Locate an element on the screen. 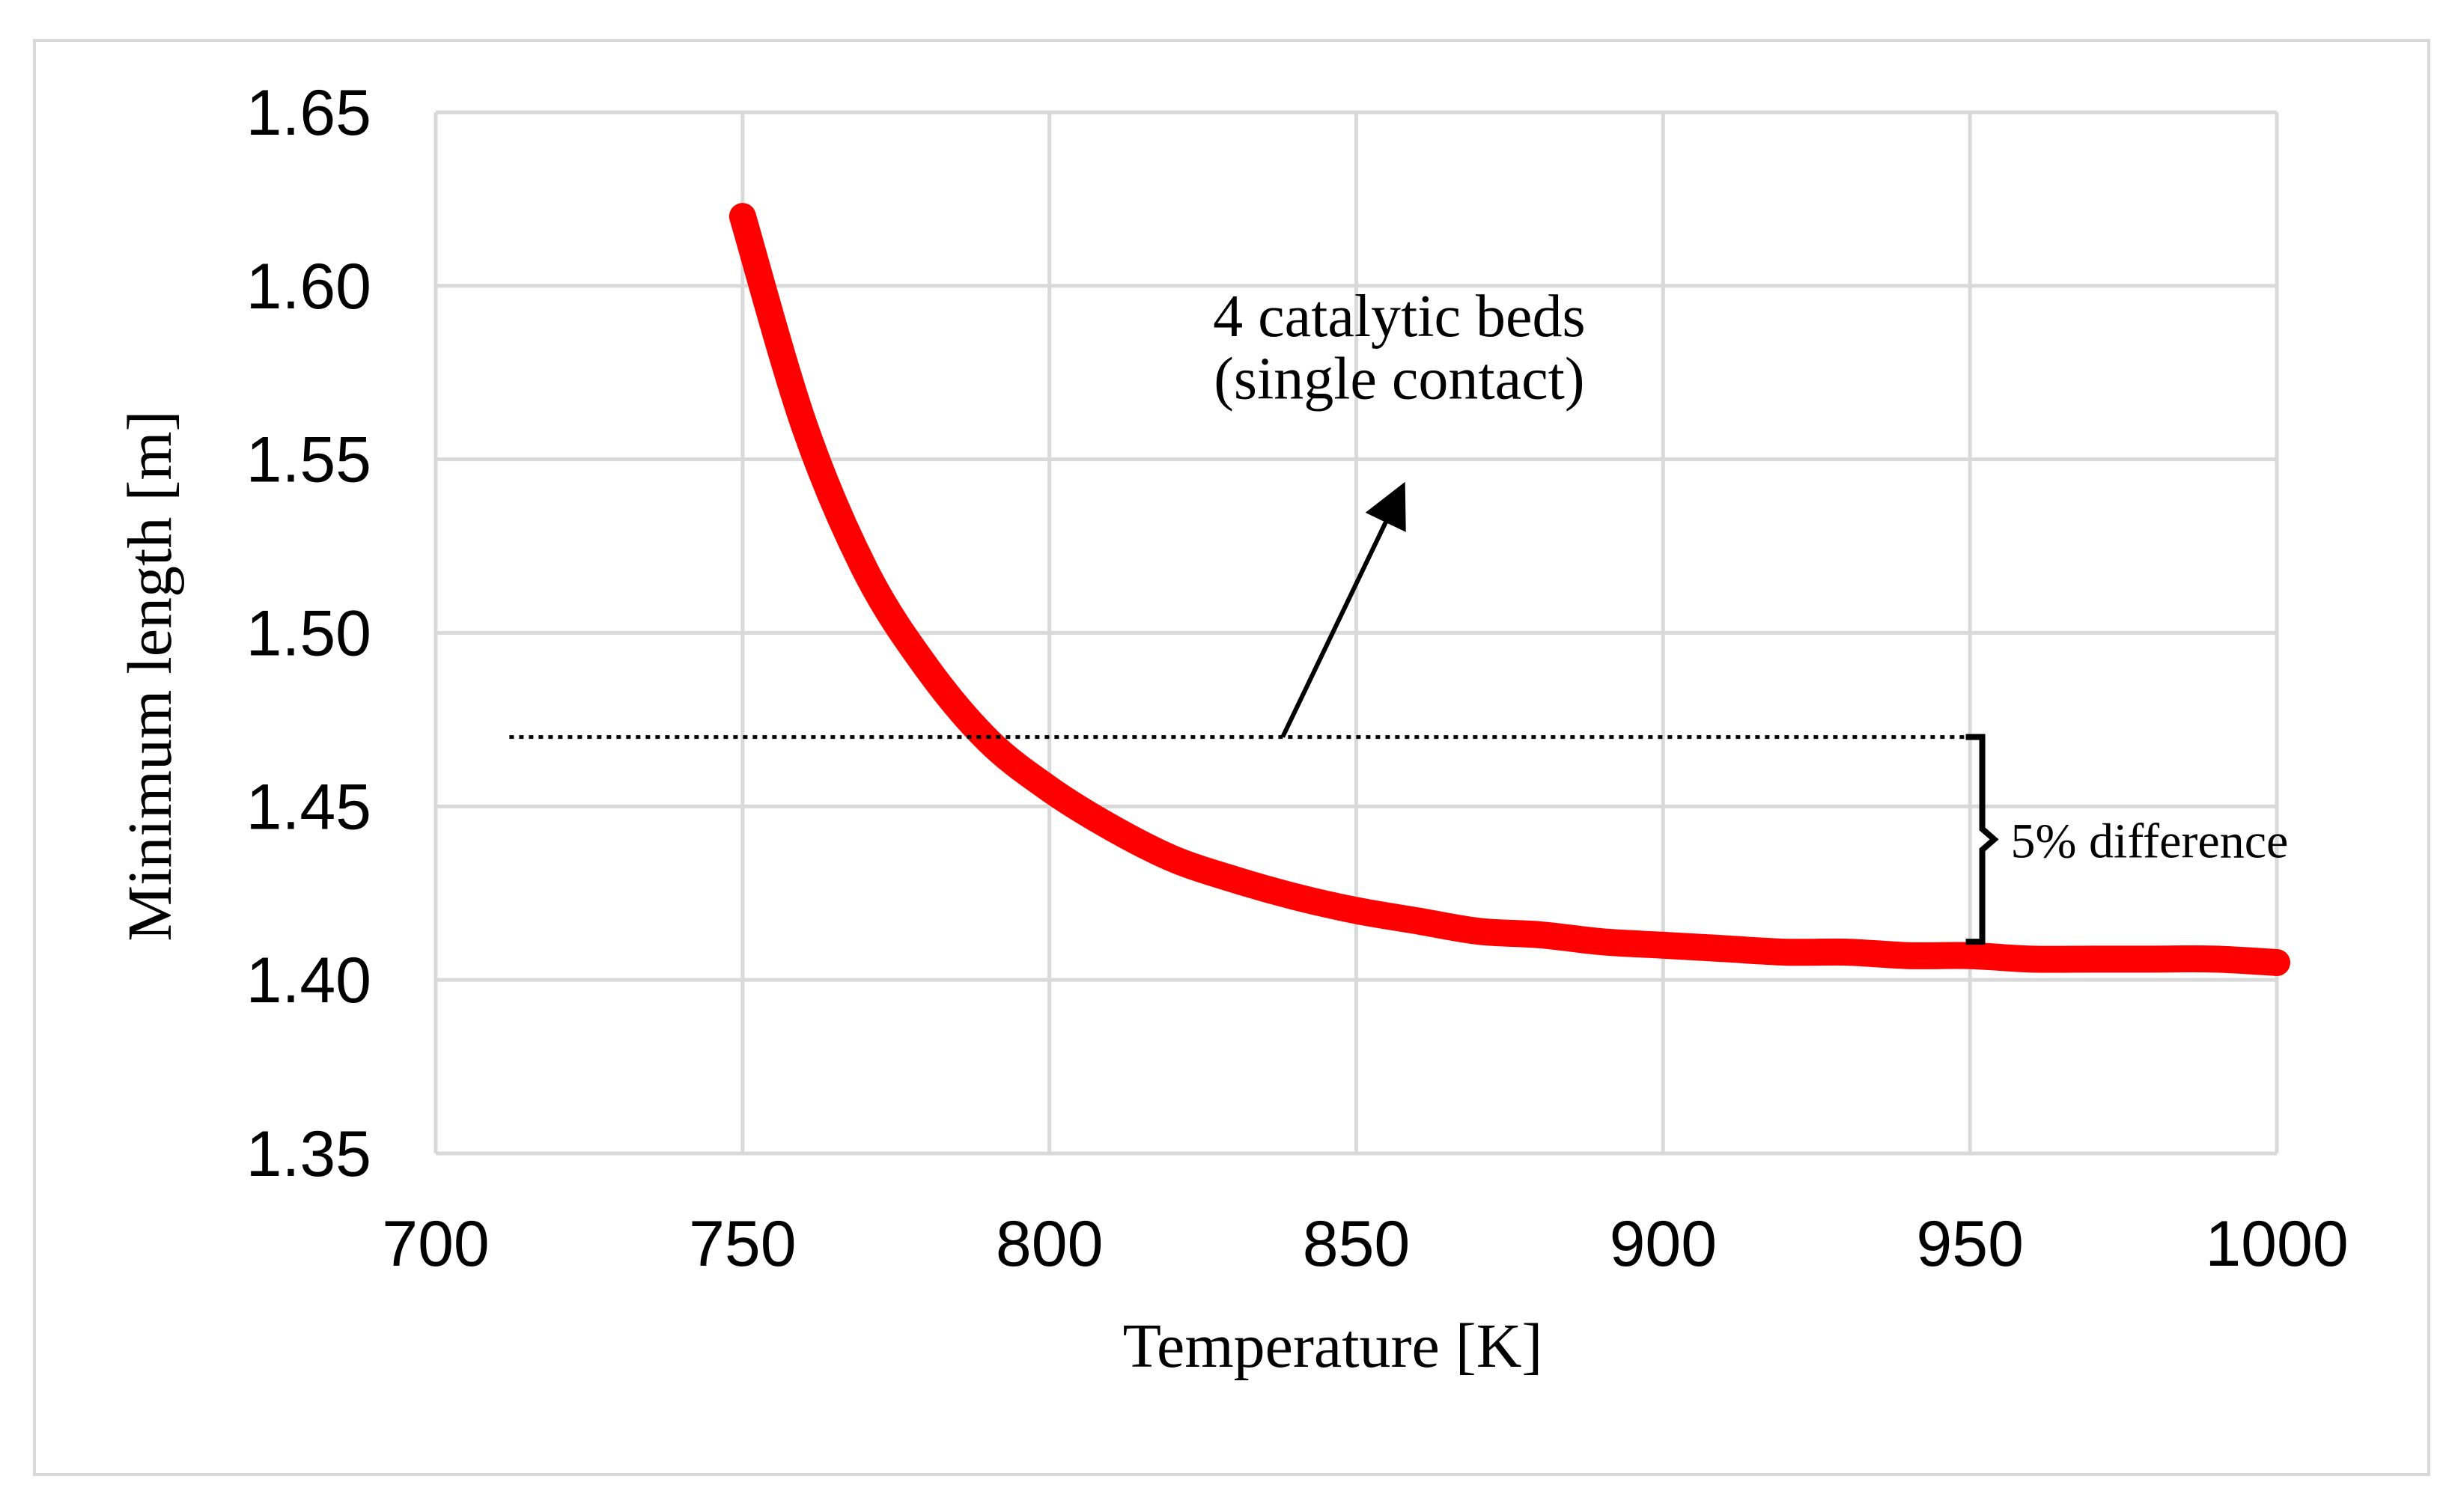 This screenshot has height=1509, width=2464. y-tick-label: 1.55 is located at coordinates (308, 460).